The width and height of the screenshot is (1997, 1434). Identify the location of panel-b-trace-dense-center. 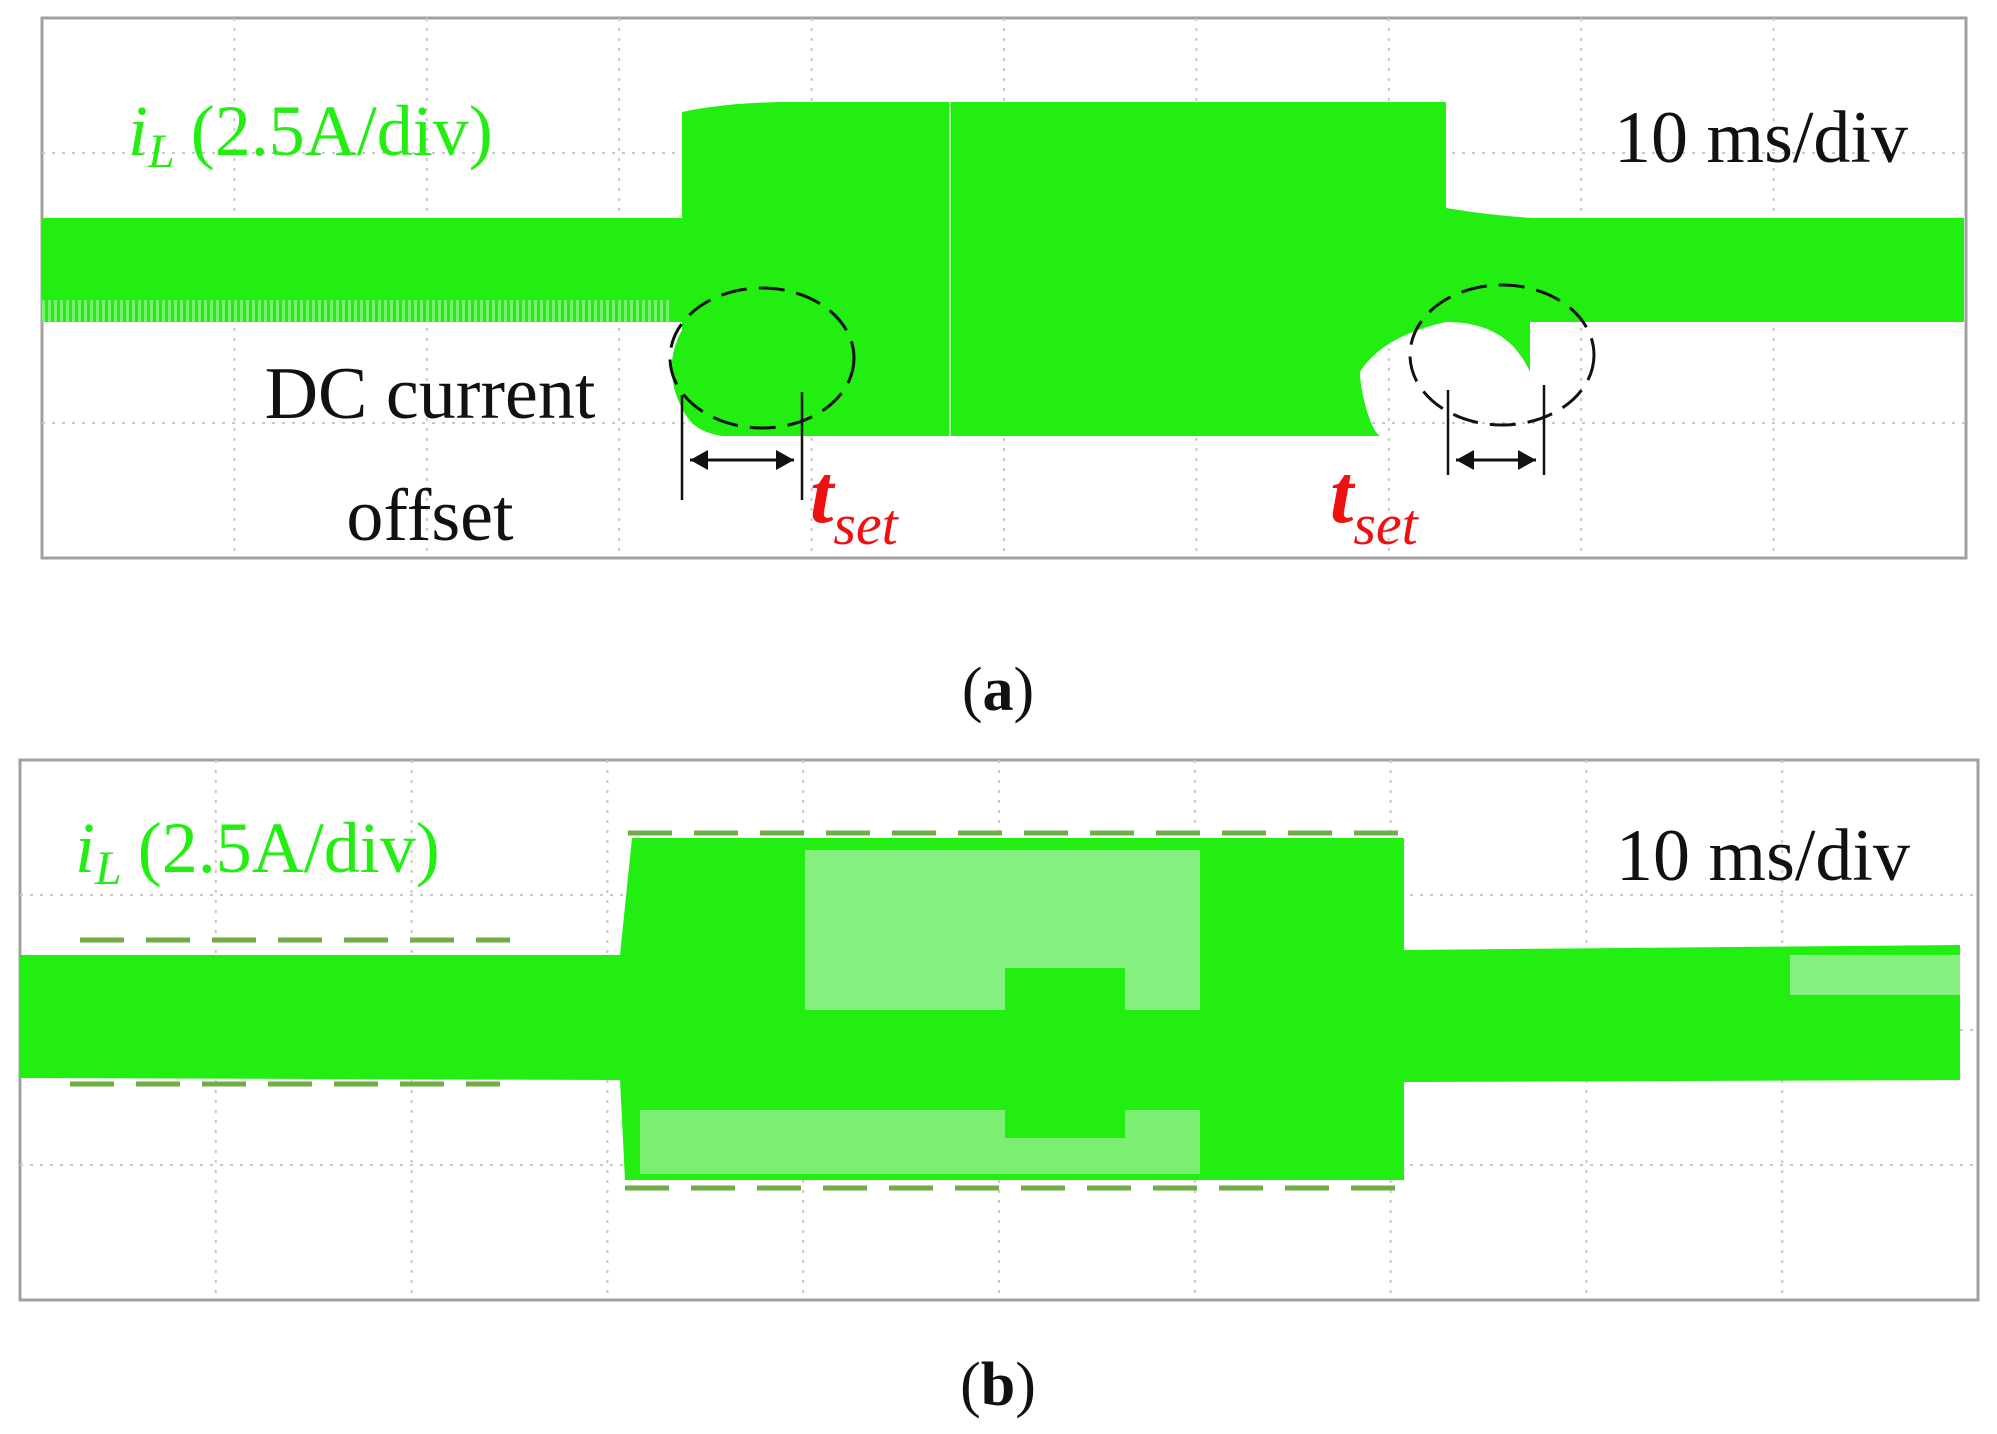
(1065, 1053).